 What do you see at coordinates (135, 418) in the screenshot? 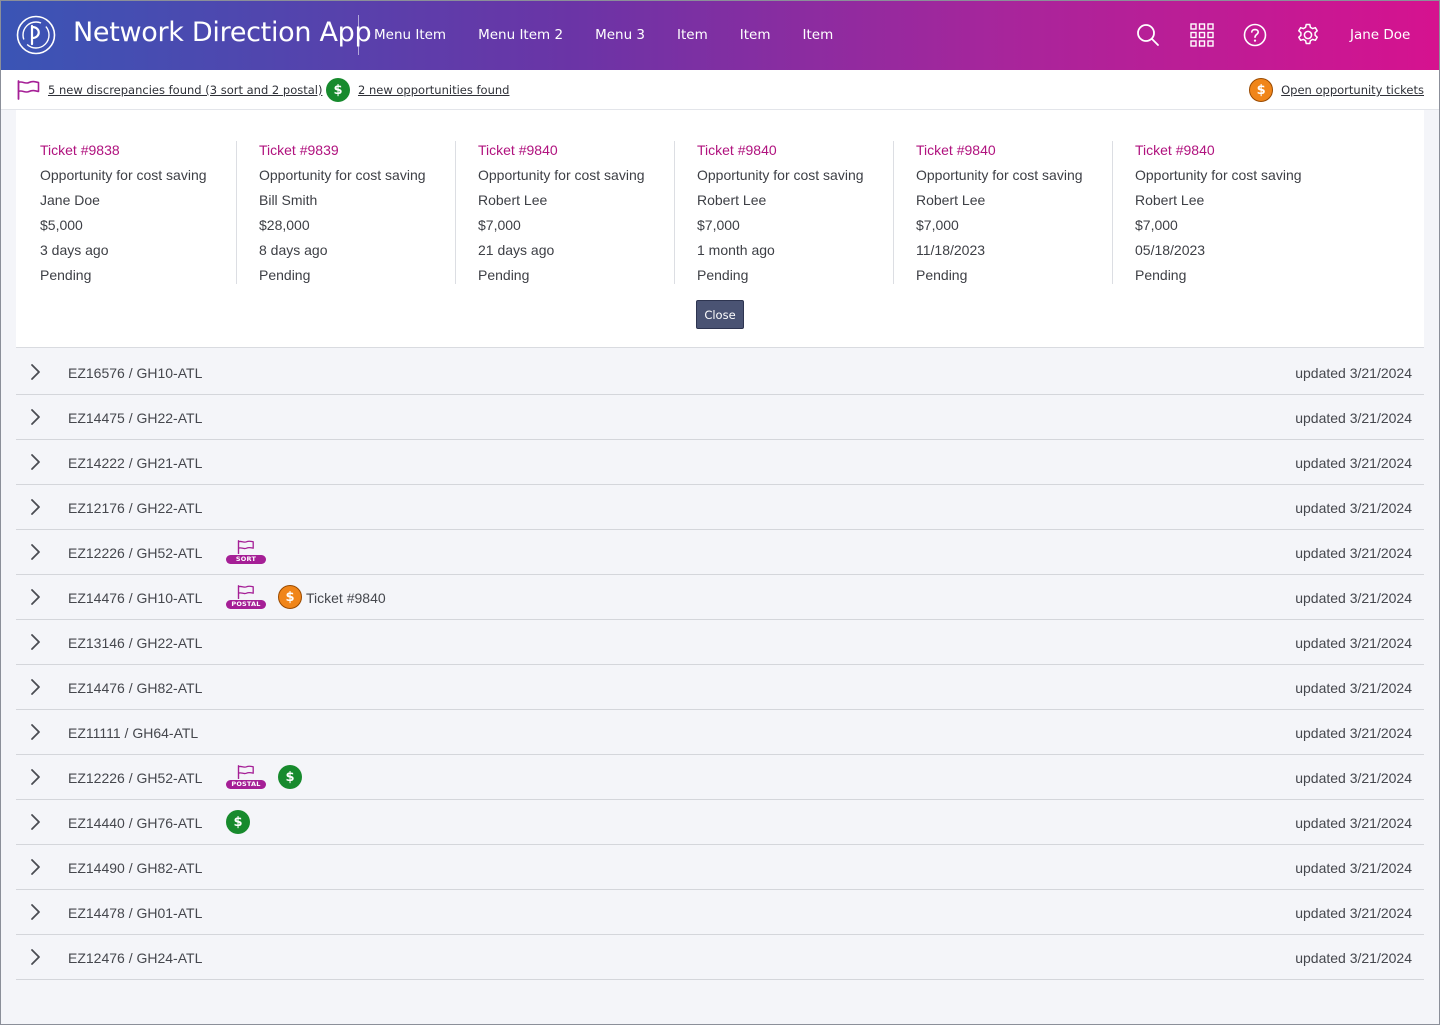
I see `location-id: EZ14475 / GH22-ATL` at bounding box center [135, 418].